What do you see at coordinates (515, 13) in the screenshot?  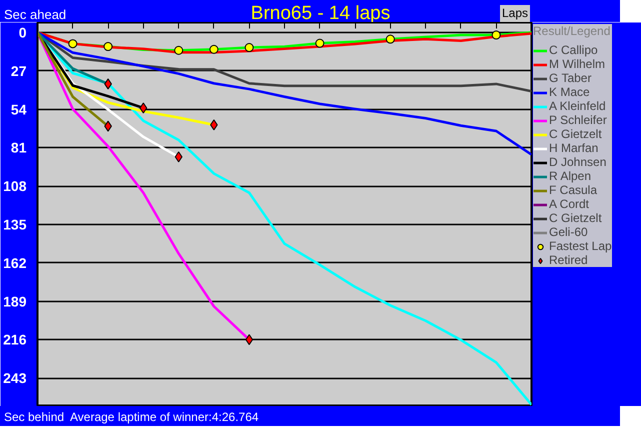 I see `x-axis-title: Laps` at bounding box center [515, 13].